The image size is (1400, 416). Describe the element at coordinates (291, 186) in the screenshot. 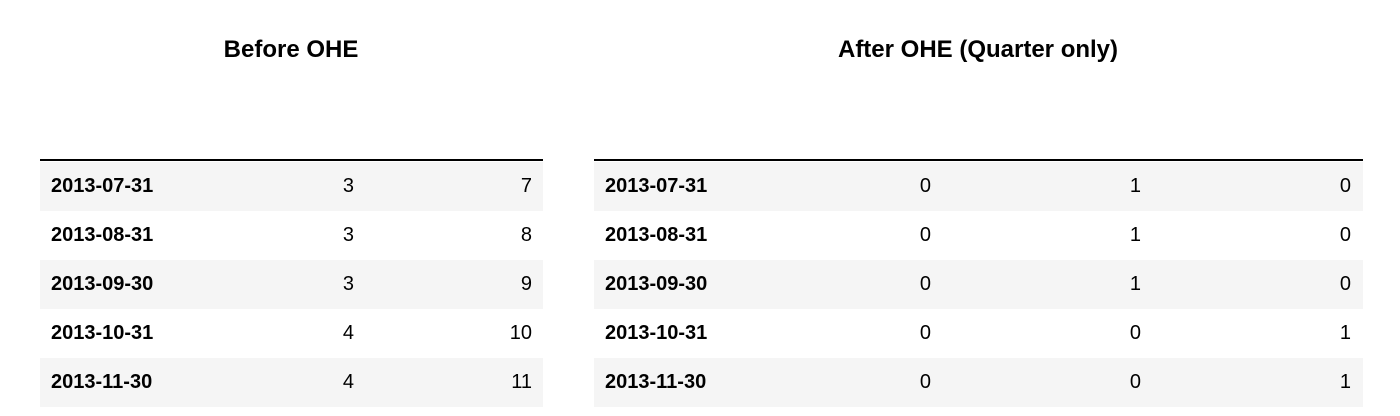

I see `table-row: 2013-07-31 3 7` at that location.